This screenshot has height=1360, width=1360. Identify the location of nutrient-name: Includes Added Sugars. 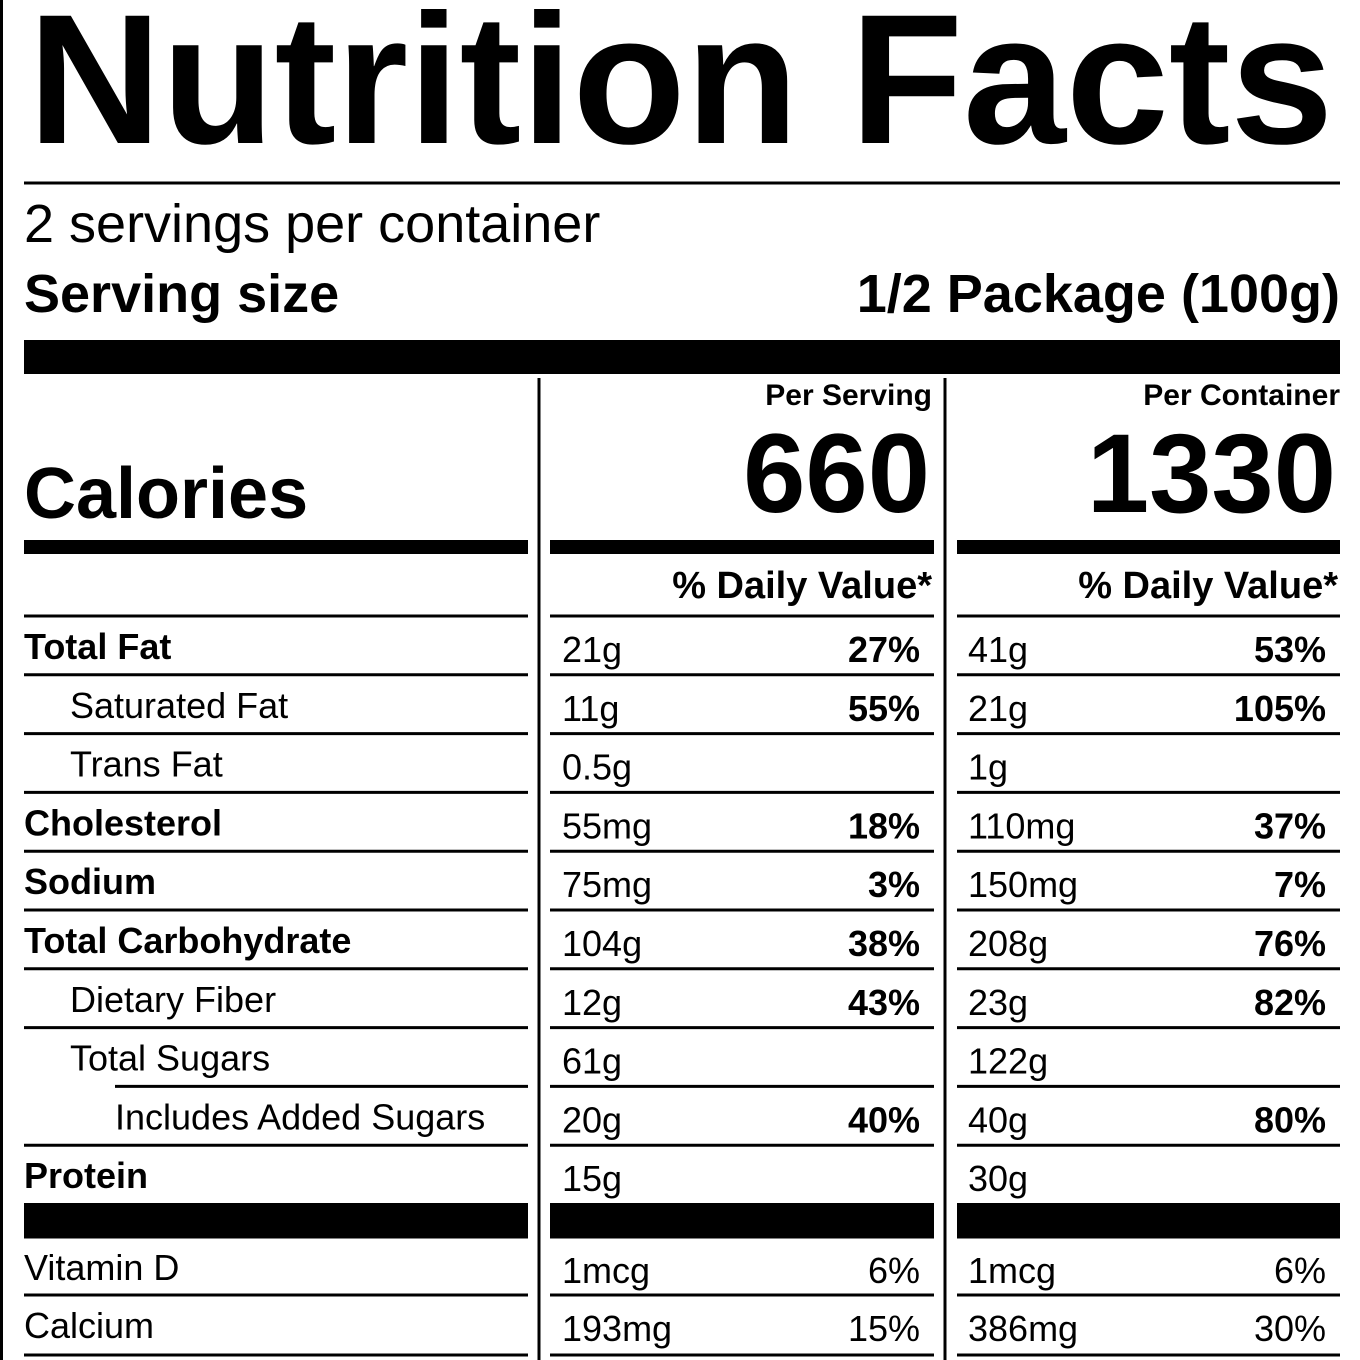
(300, 1116).